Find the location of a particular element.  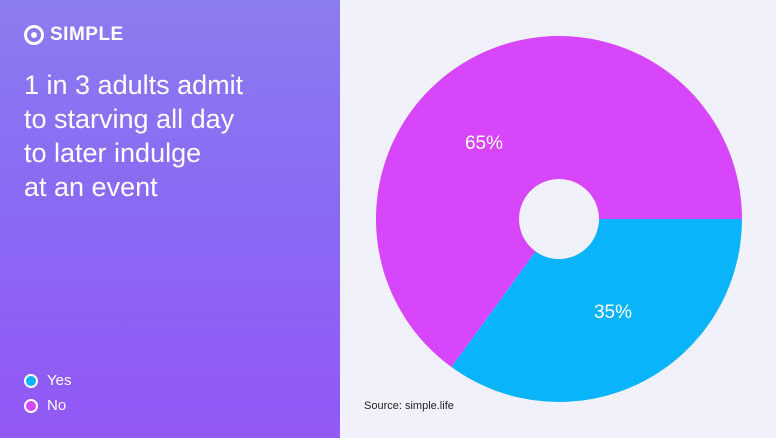

legend-dot-no-icon is located at coordinates (31, 405).